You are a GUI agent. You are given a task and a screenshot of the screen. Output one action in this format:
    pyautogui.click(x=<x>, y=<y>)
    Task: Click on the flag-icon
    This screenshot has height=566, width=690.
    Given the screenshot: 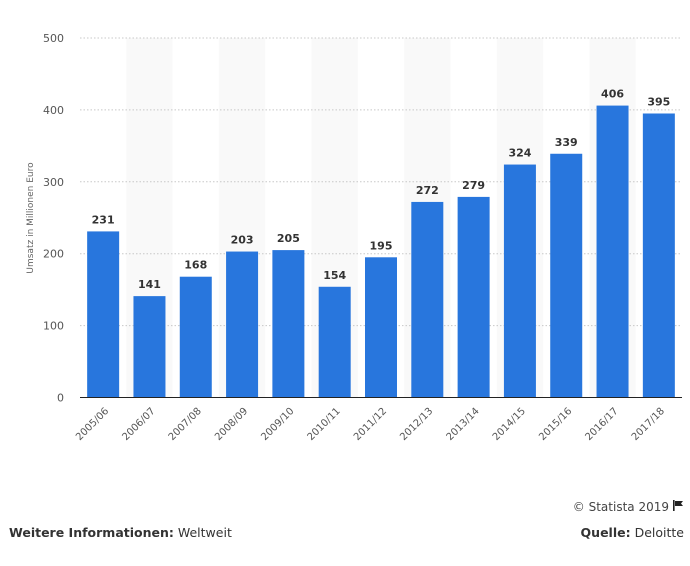 What is the action you would take?
    pyautogui.click(x=678, y=507)
    